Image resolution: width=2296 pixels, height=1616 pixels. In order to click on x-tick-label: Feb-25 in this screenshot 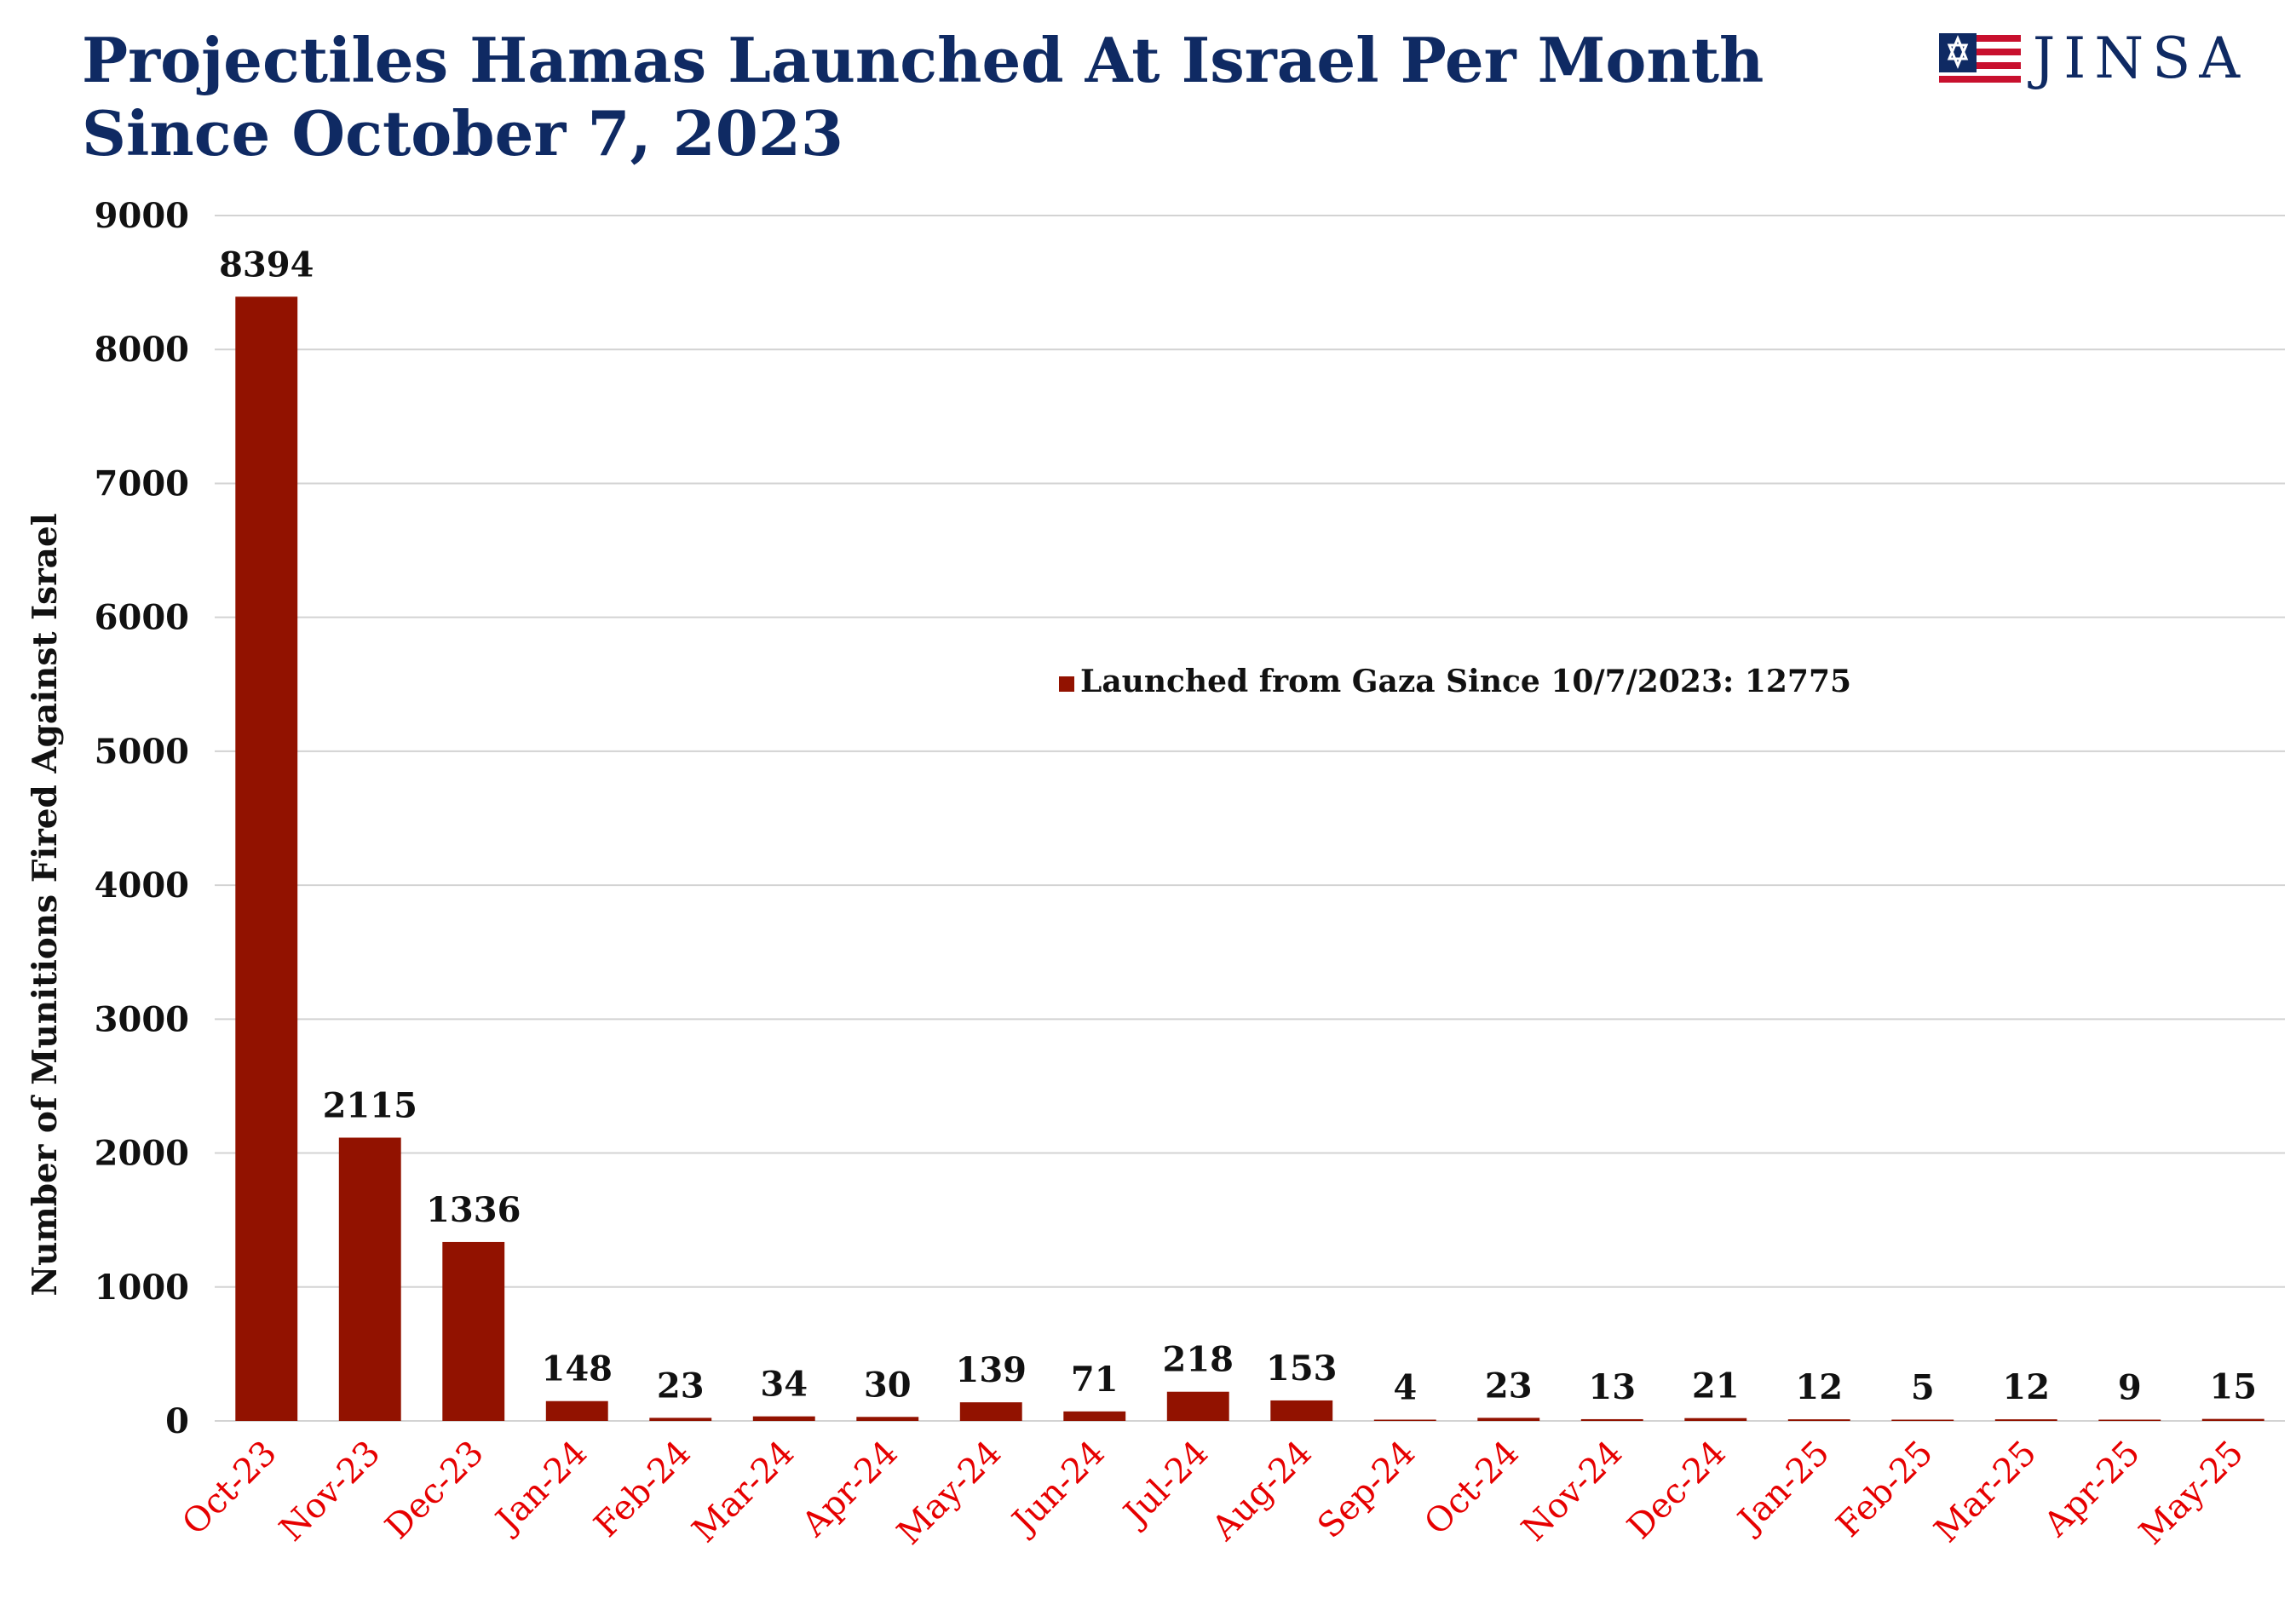, I will do `click(1885, 1489)`.